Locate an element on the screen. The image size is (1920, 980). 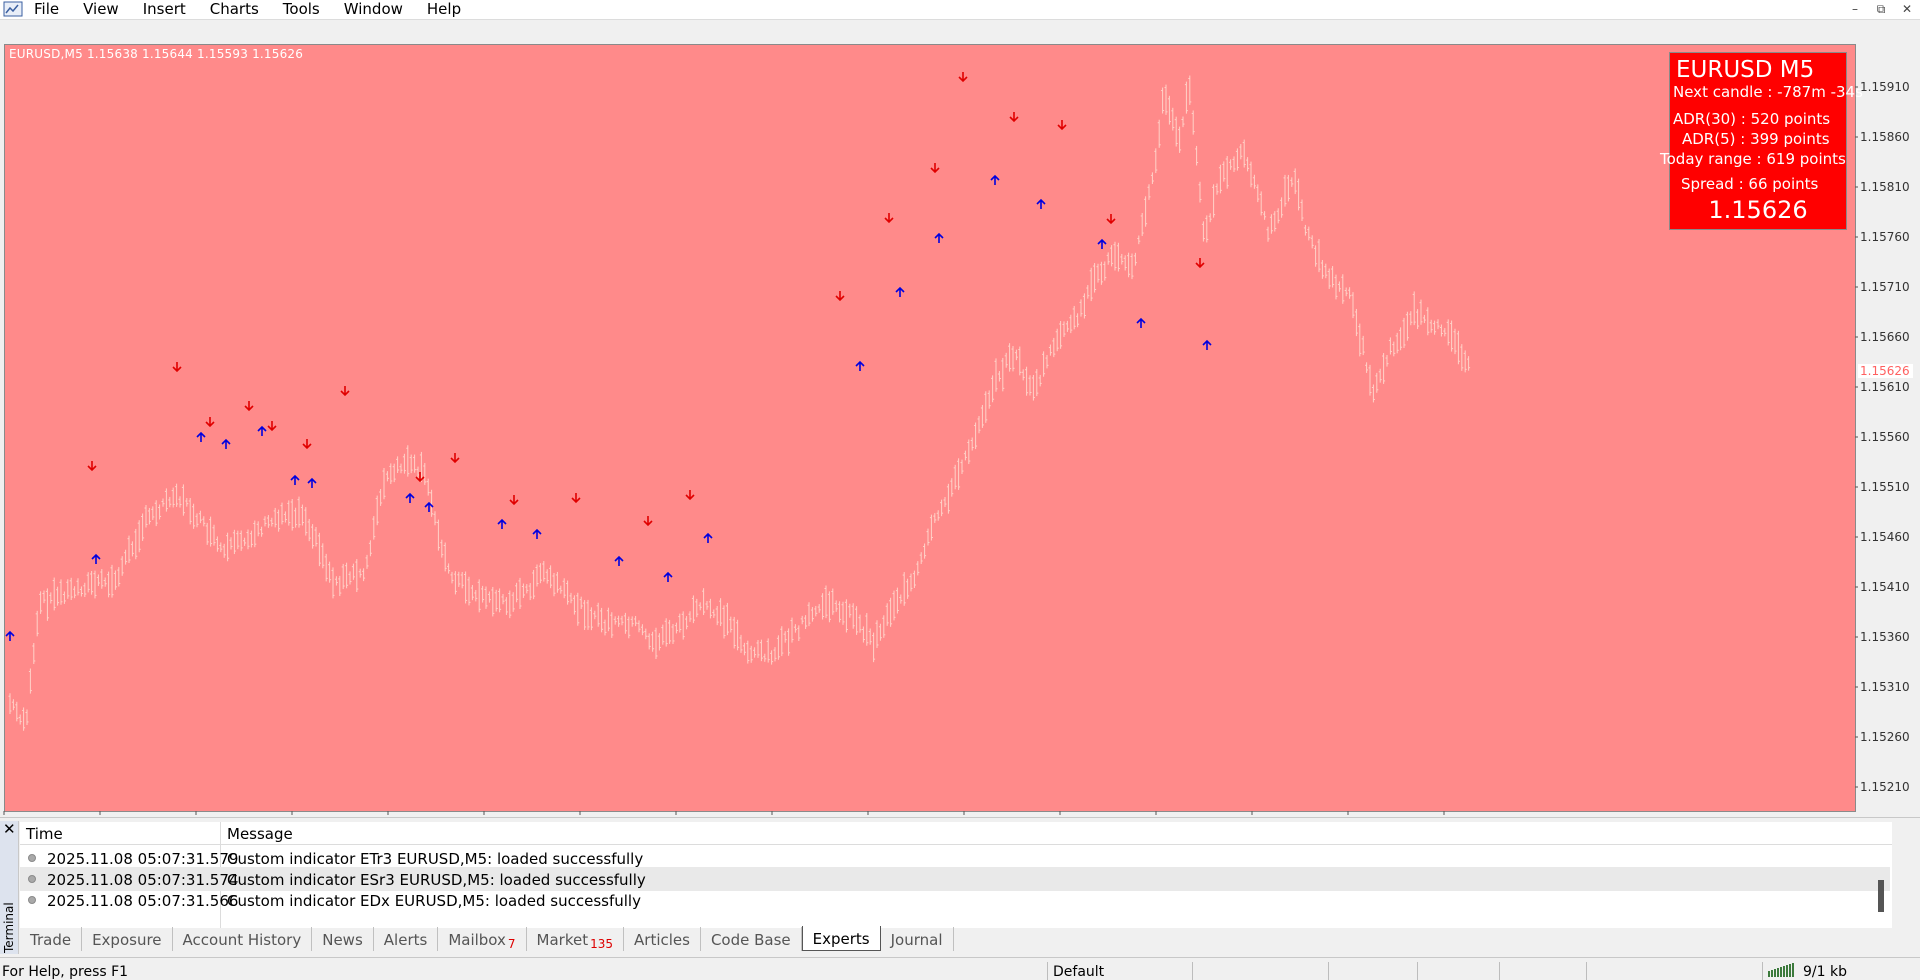
tab-label: Exposure is located at coordinates (127, 940).